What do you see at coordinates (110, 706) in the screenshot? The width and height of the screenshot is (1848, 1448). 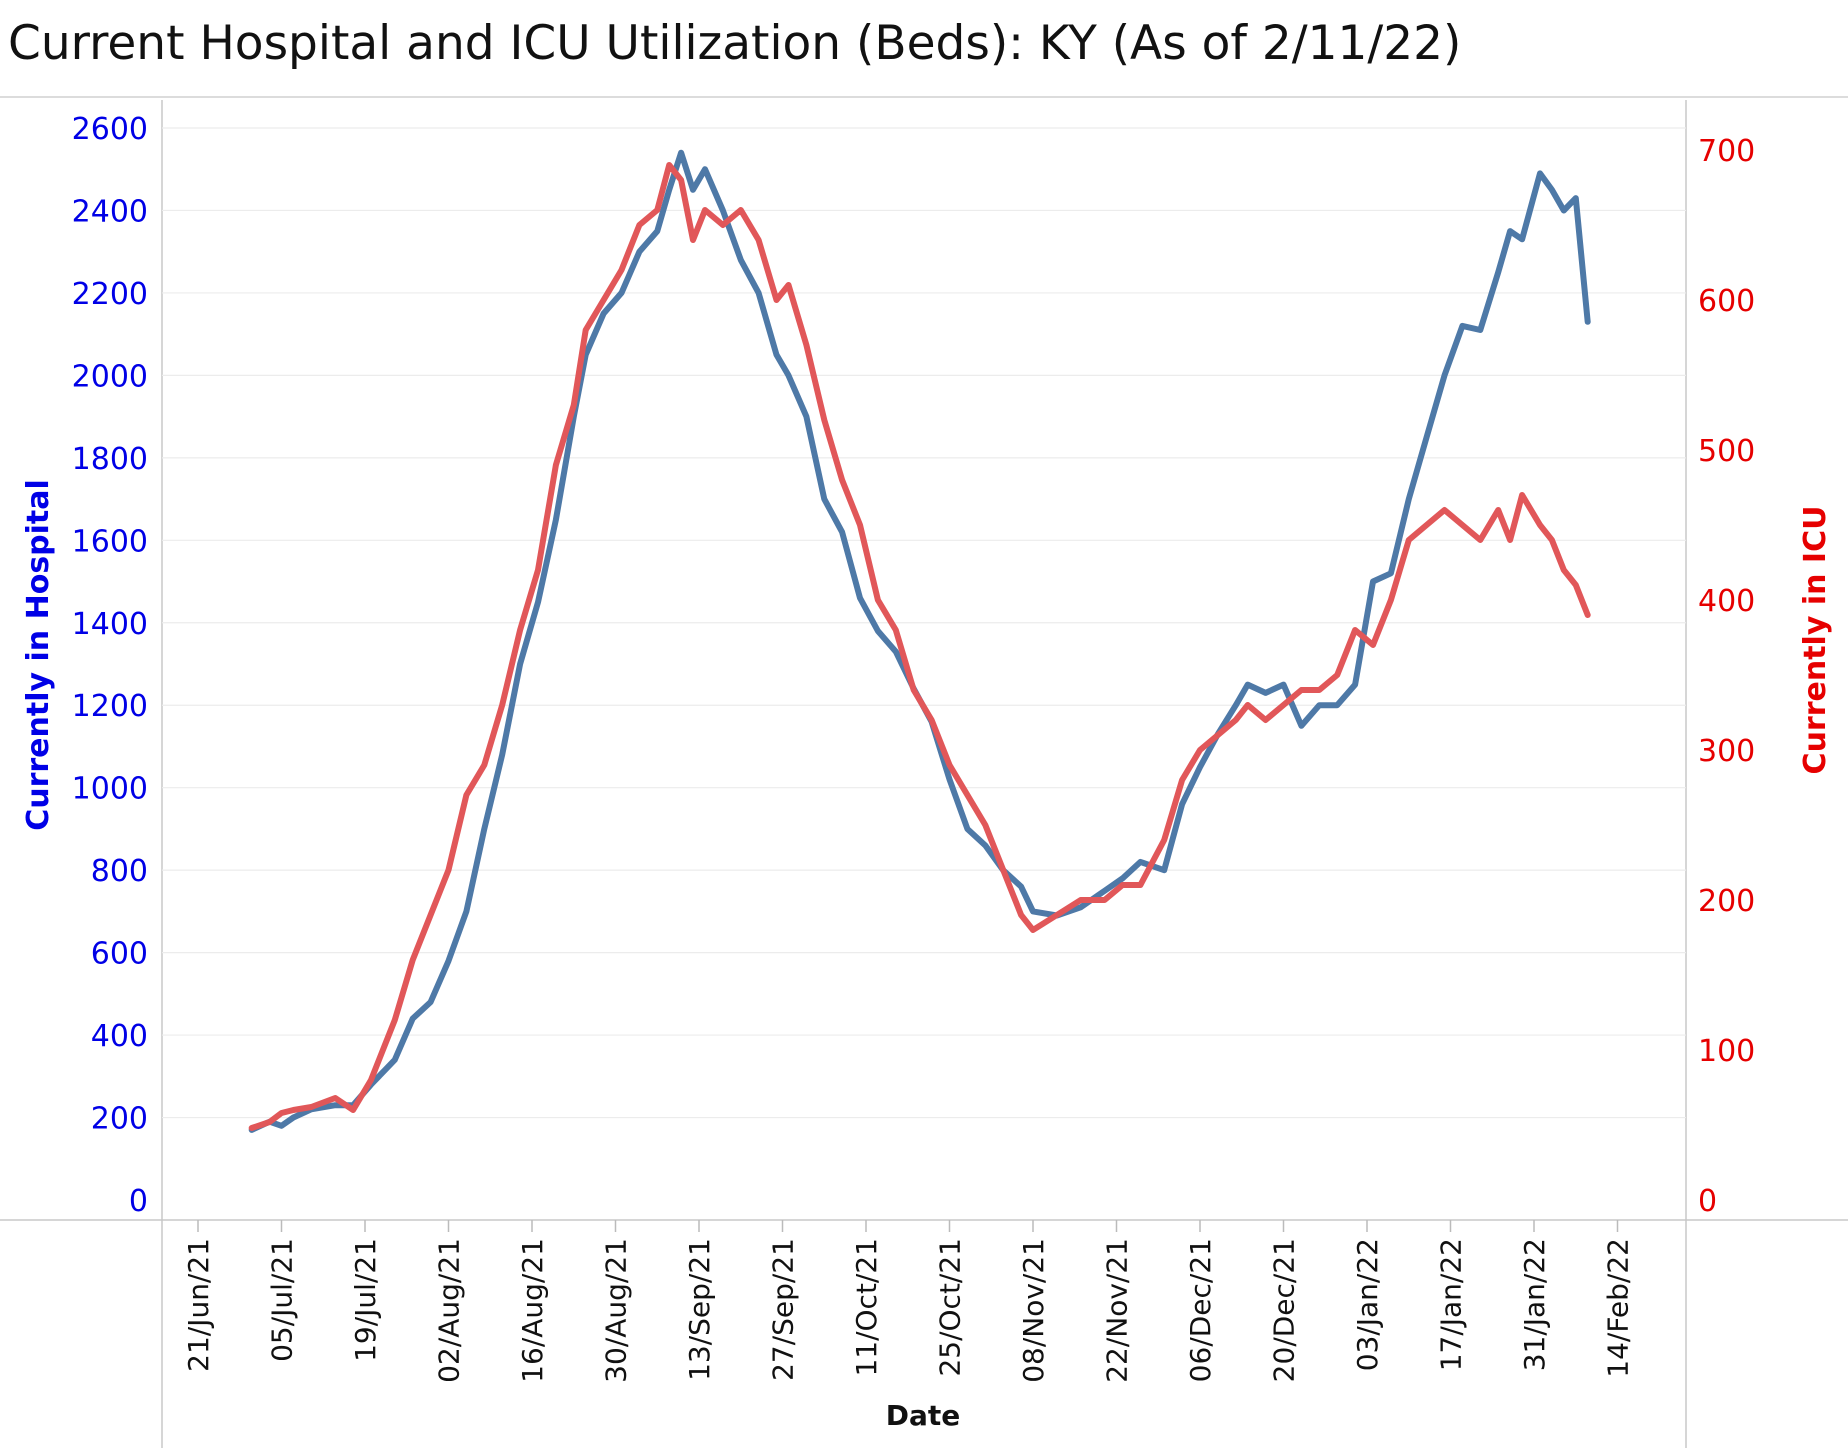 I see `left-tick-label: 1200` at bounding box center [110, 706].